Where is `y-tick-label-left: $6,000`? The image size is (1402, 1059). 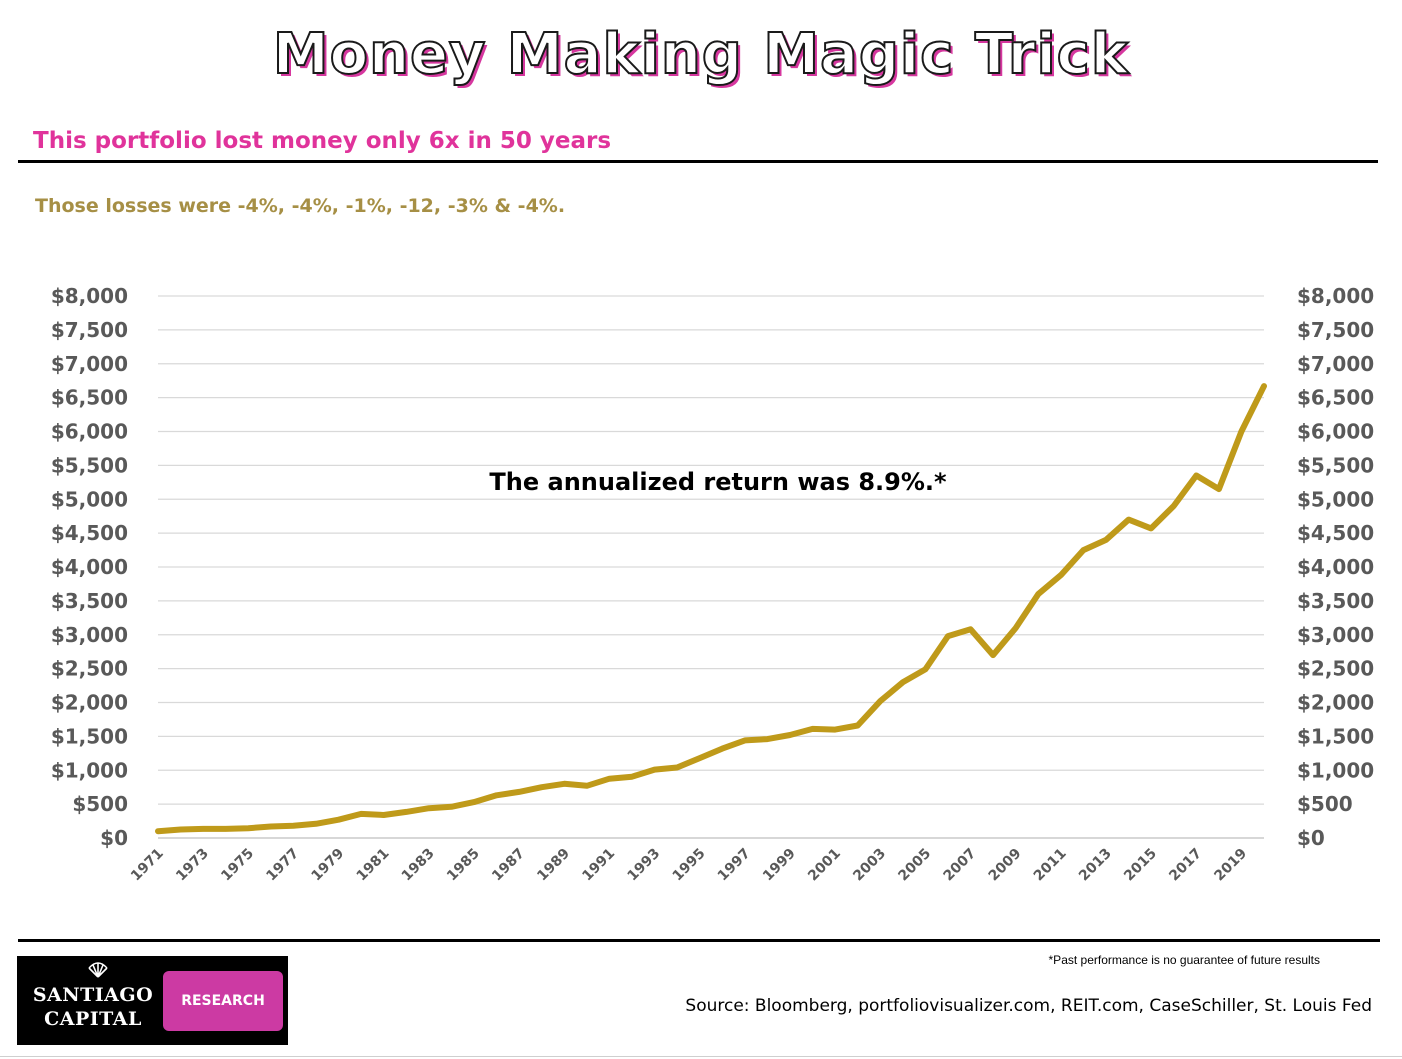
y-tick-label-left: $6,000 is located at coordinates (89, 432).